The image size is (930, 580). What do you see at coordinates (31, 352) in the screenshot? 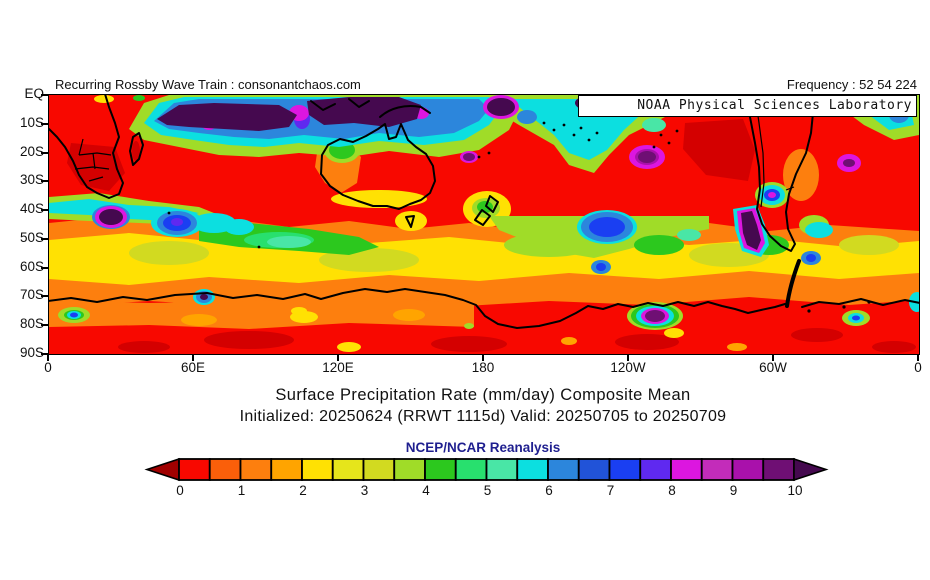
I see `lat-tick-label: 90S` at bounding box center [31, 352].